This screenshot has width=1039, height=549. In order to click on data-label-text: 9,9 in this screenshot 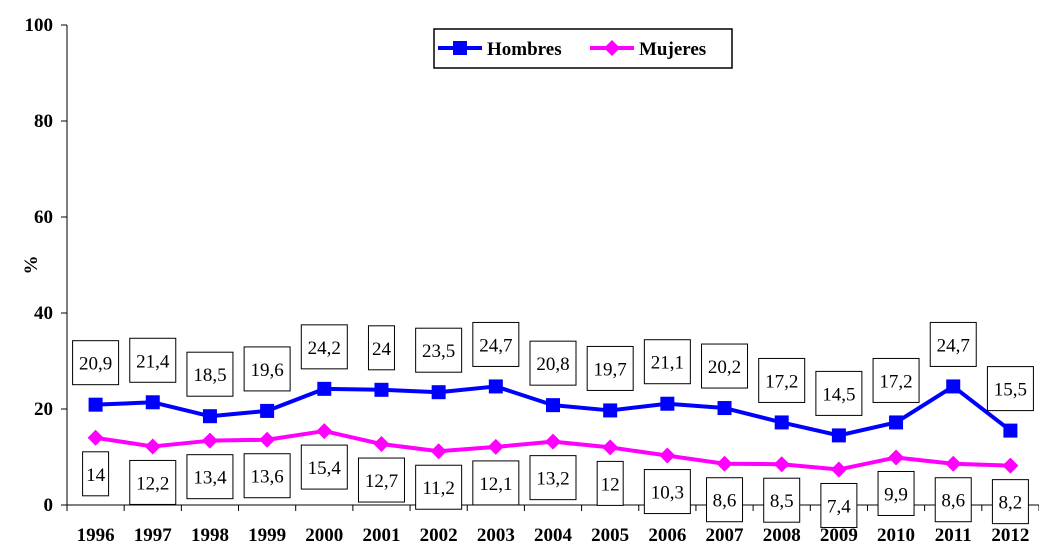, I will do `click(896, 494)`.